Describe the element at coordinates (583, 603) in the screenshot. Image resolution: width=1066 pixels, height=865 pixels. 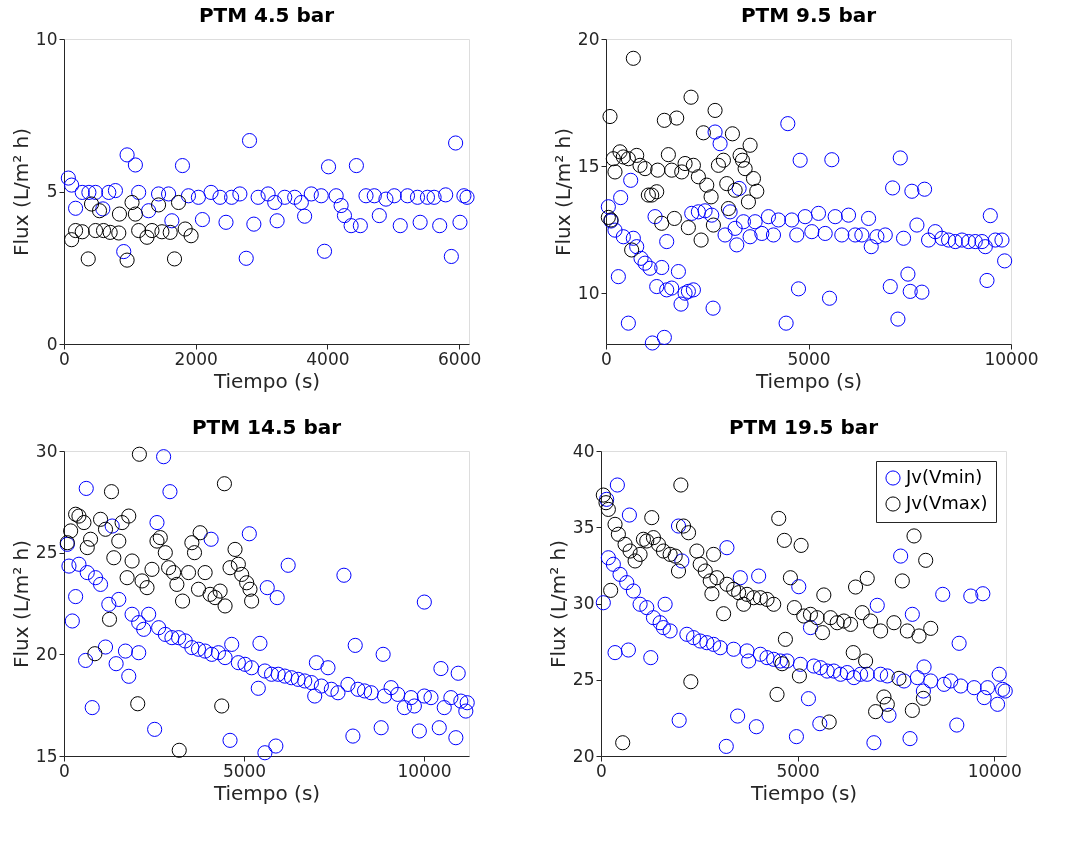
I see `y-tick-label: 30` at that location.